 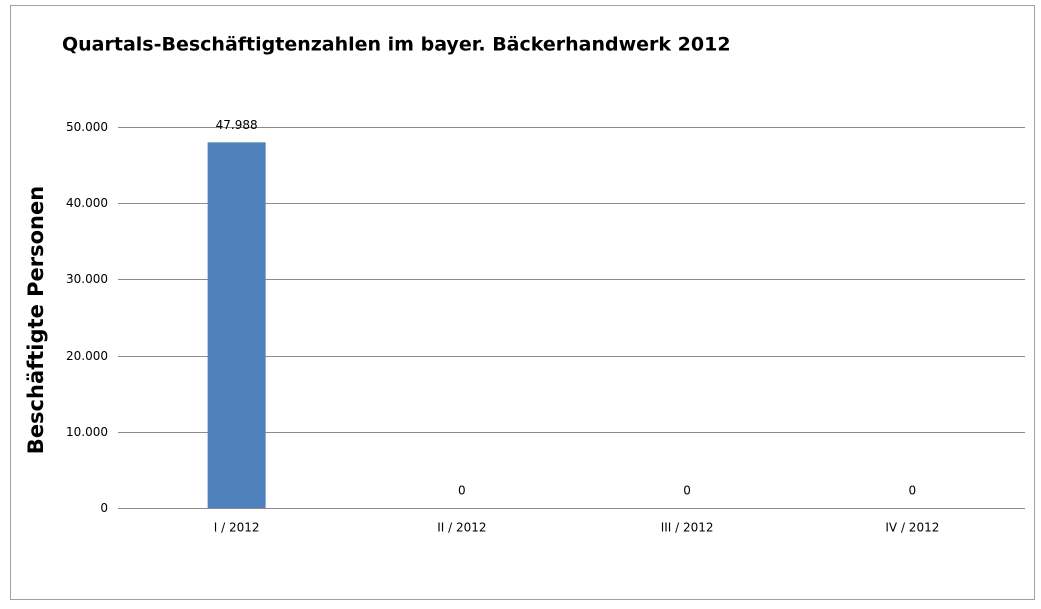 What do you see at coordinates (236, 325) in the screenshot?
I see `bar` at bounding box center [236, 325].